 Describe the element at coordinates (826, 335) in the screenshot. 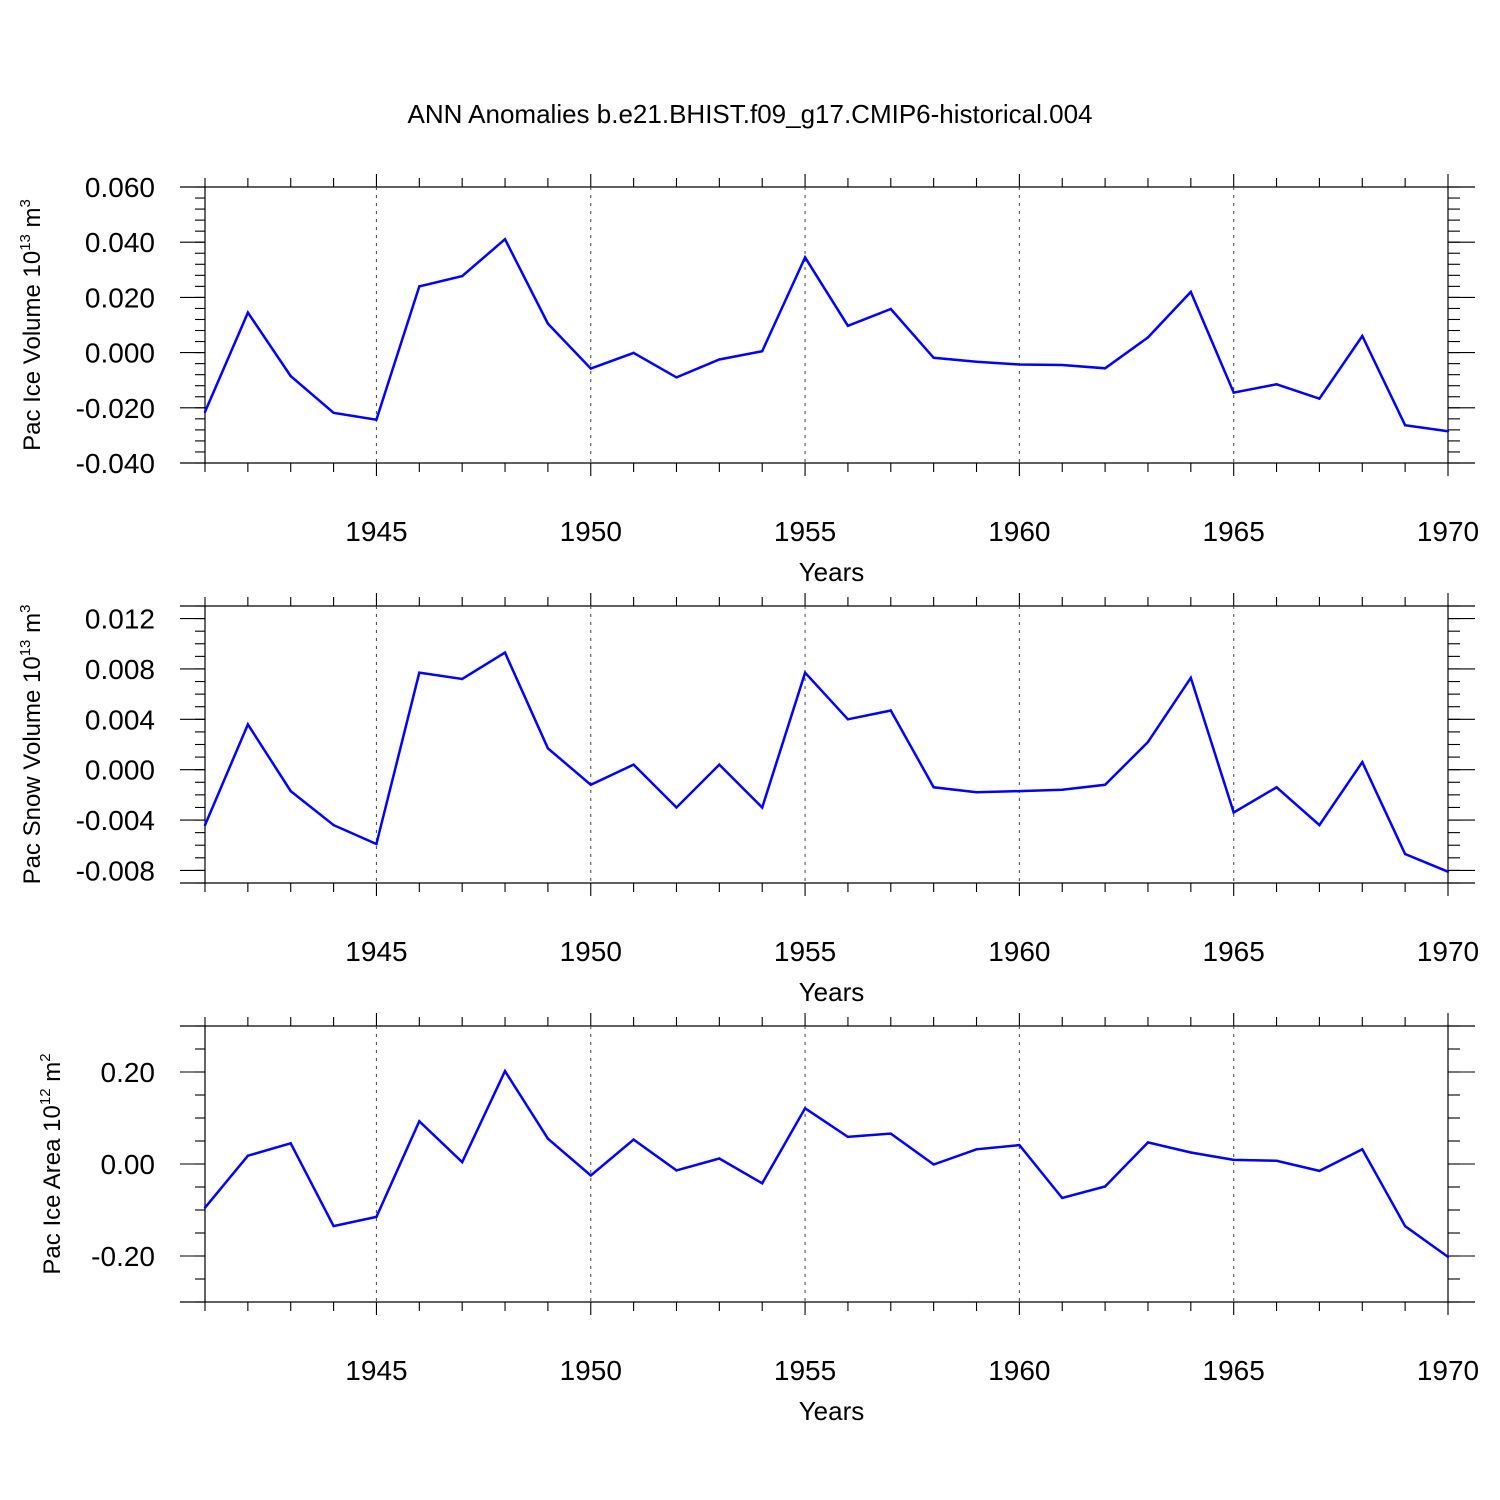

I see `series-line-ice-volume` at that location.